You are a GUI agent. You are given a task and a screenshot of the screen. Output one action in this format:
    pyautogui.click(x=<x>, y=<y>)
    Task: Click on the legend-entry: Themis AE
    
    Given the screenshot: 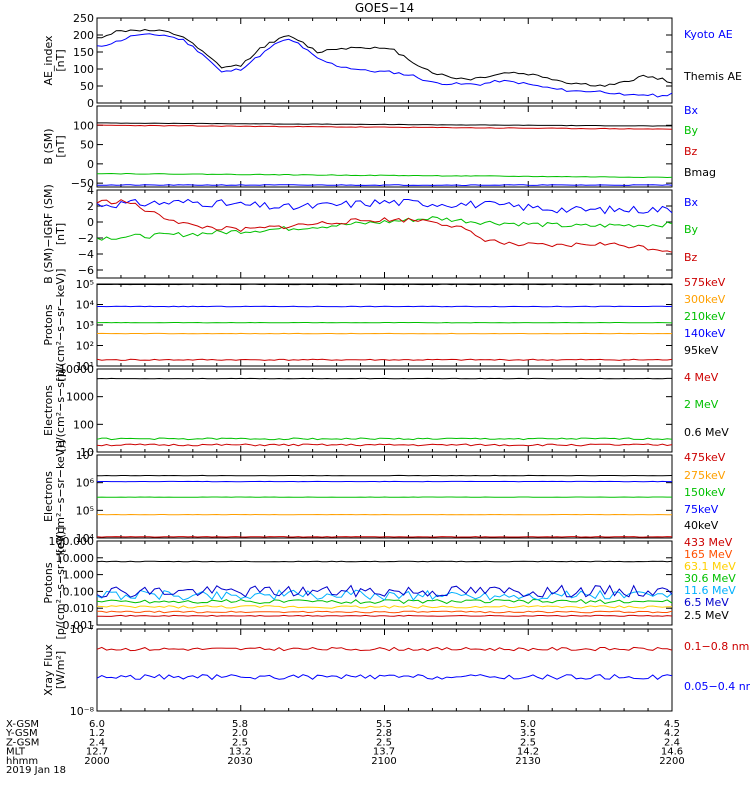 What is the action you would take?
    pyautogui.click(x=712, y=76)
    